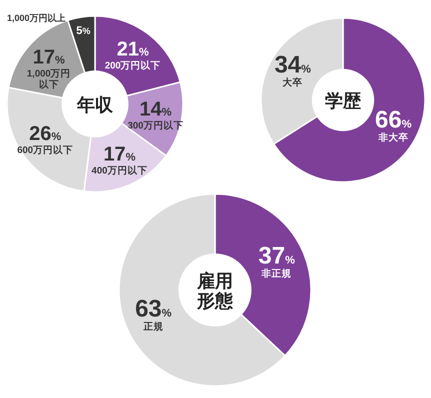  Describe the element at coordinates (277, 256) in the screenshot. I see `data-label: 37%` at that location.